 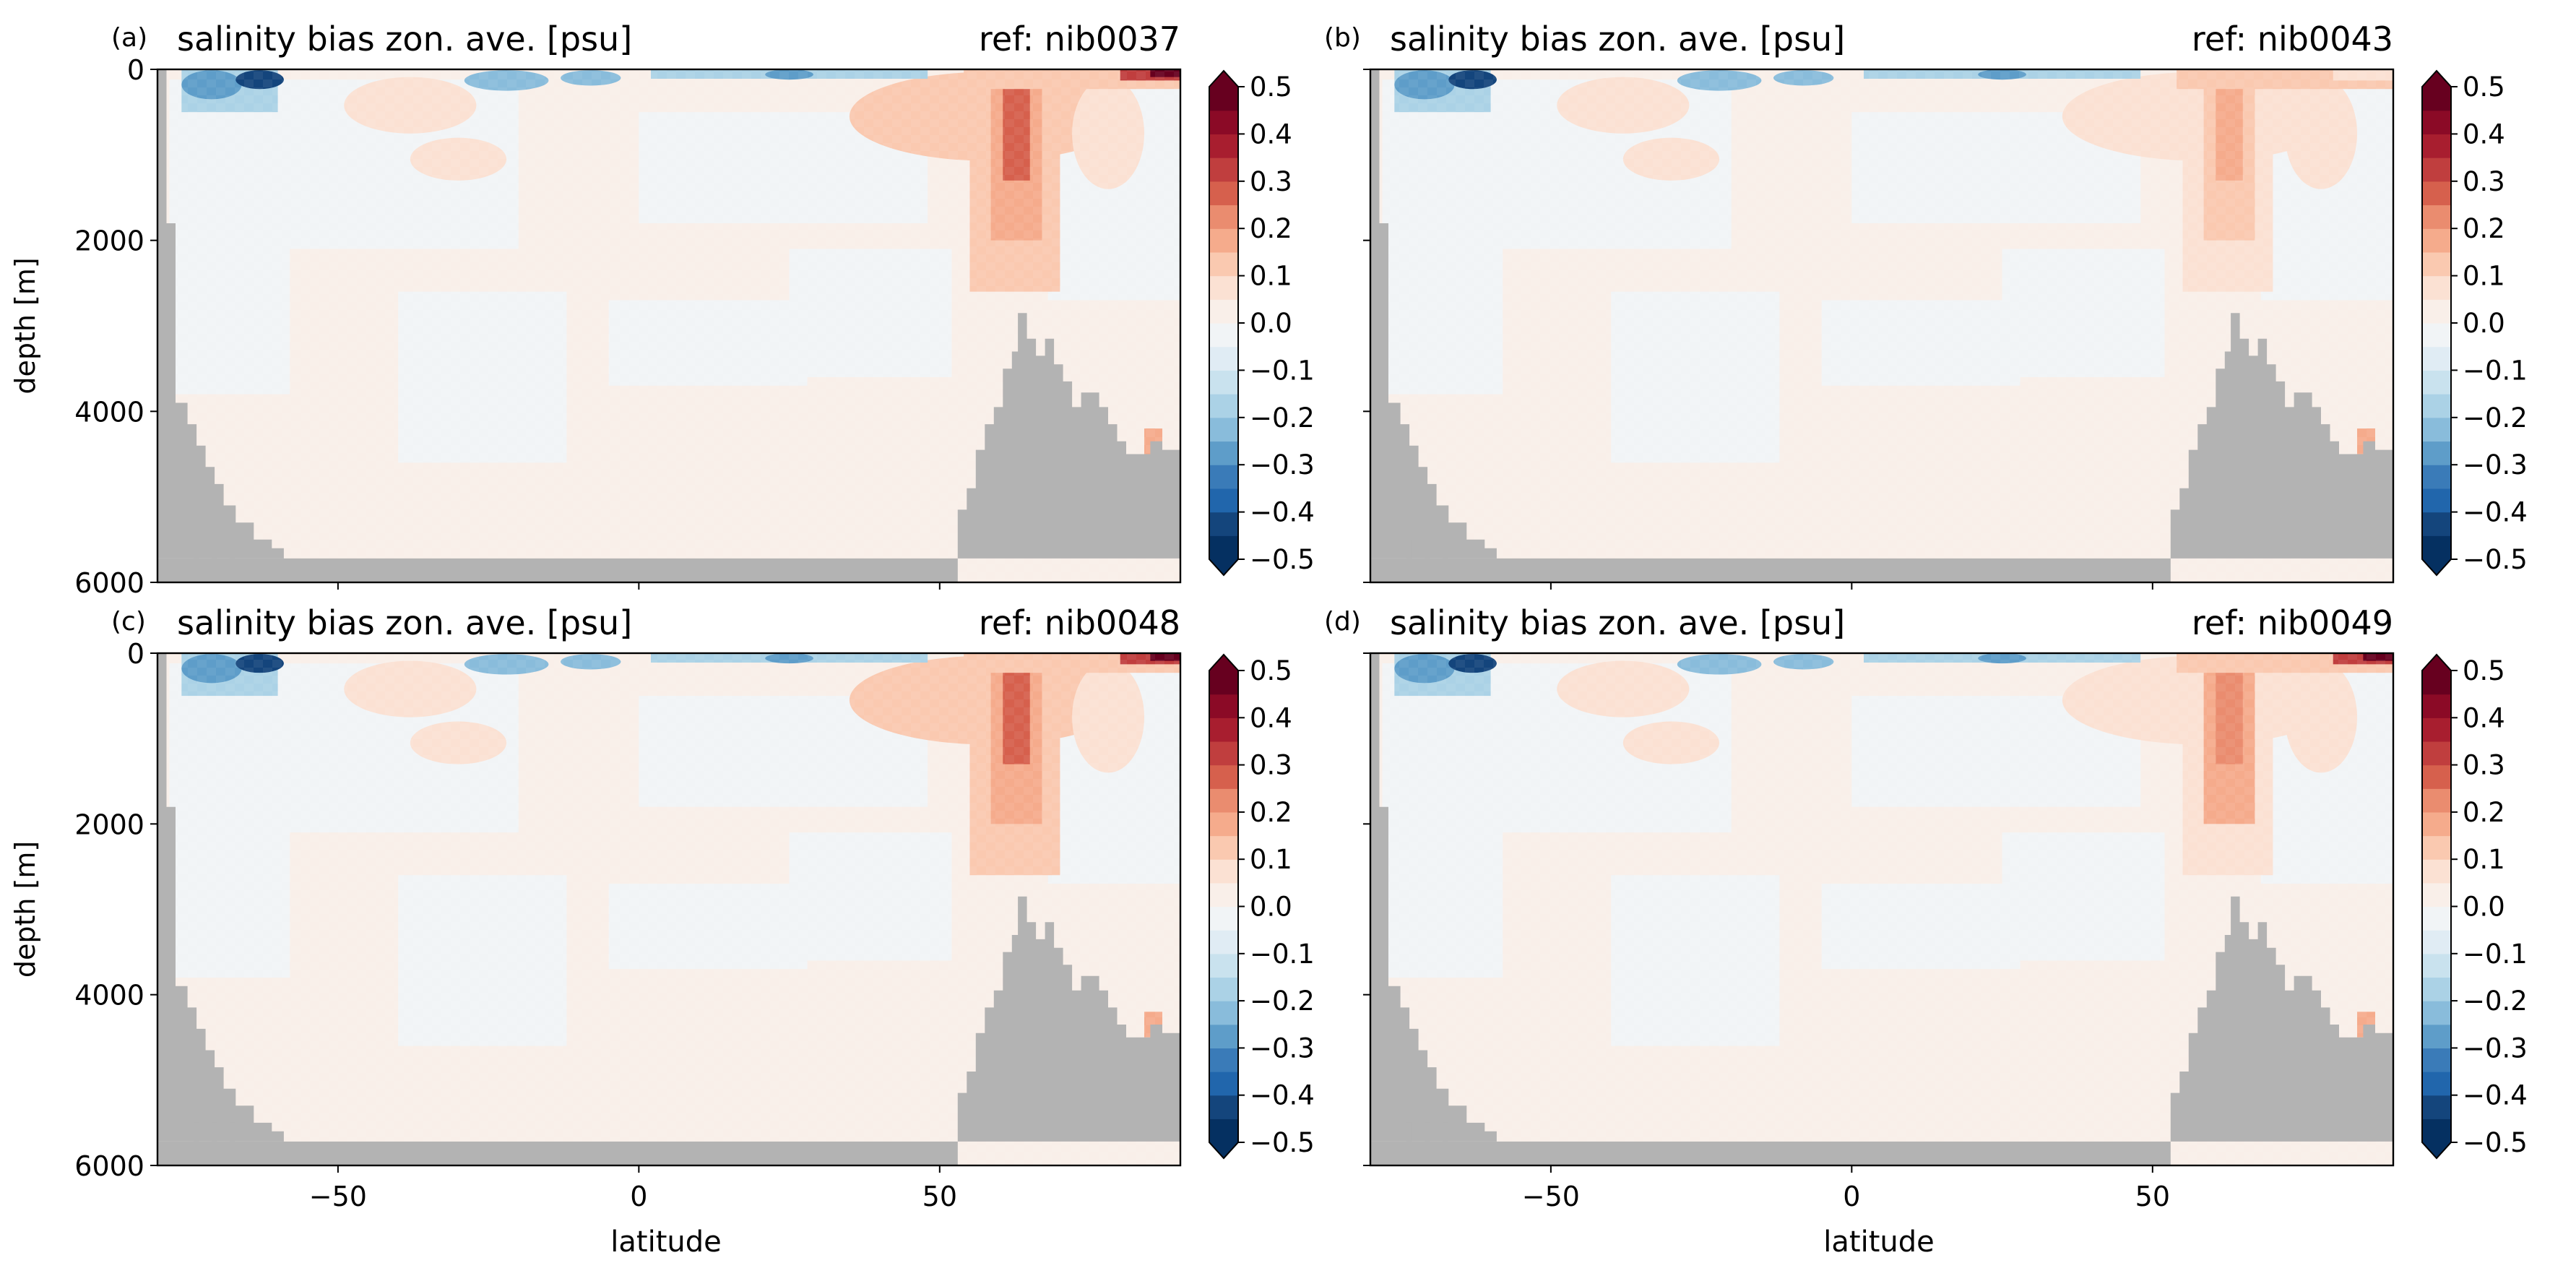 What do you see at coordinates (1342, 38) in the screenshot?
I see `panel-label: (b)` at bounding box center [1342, 38].